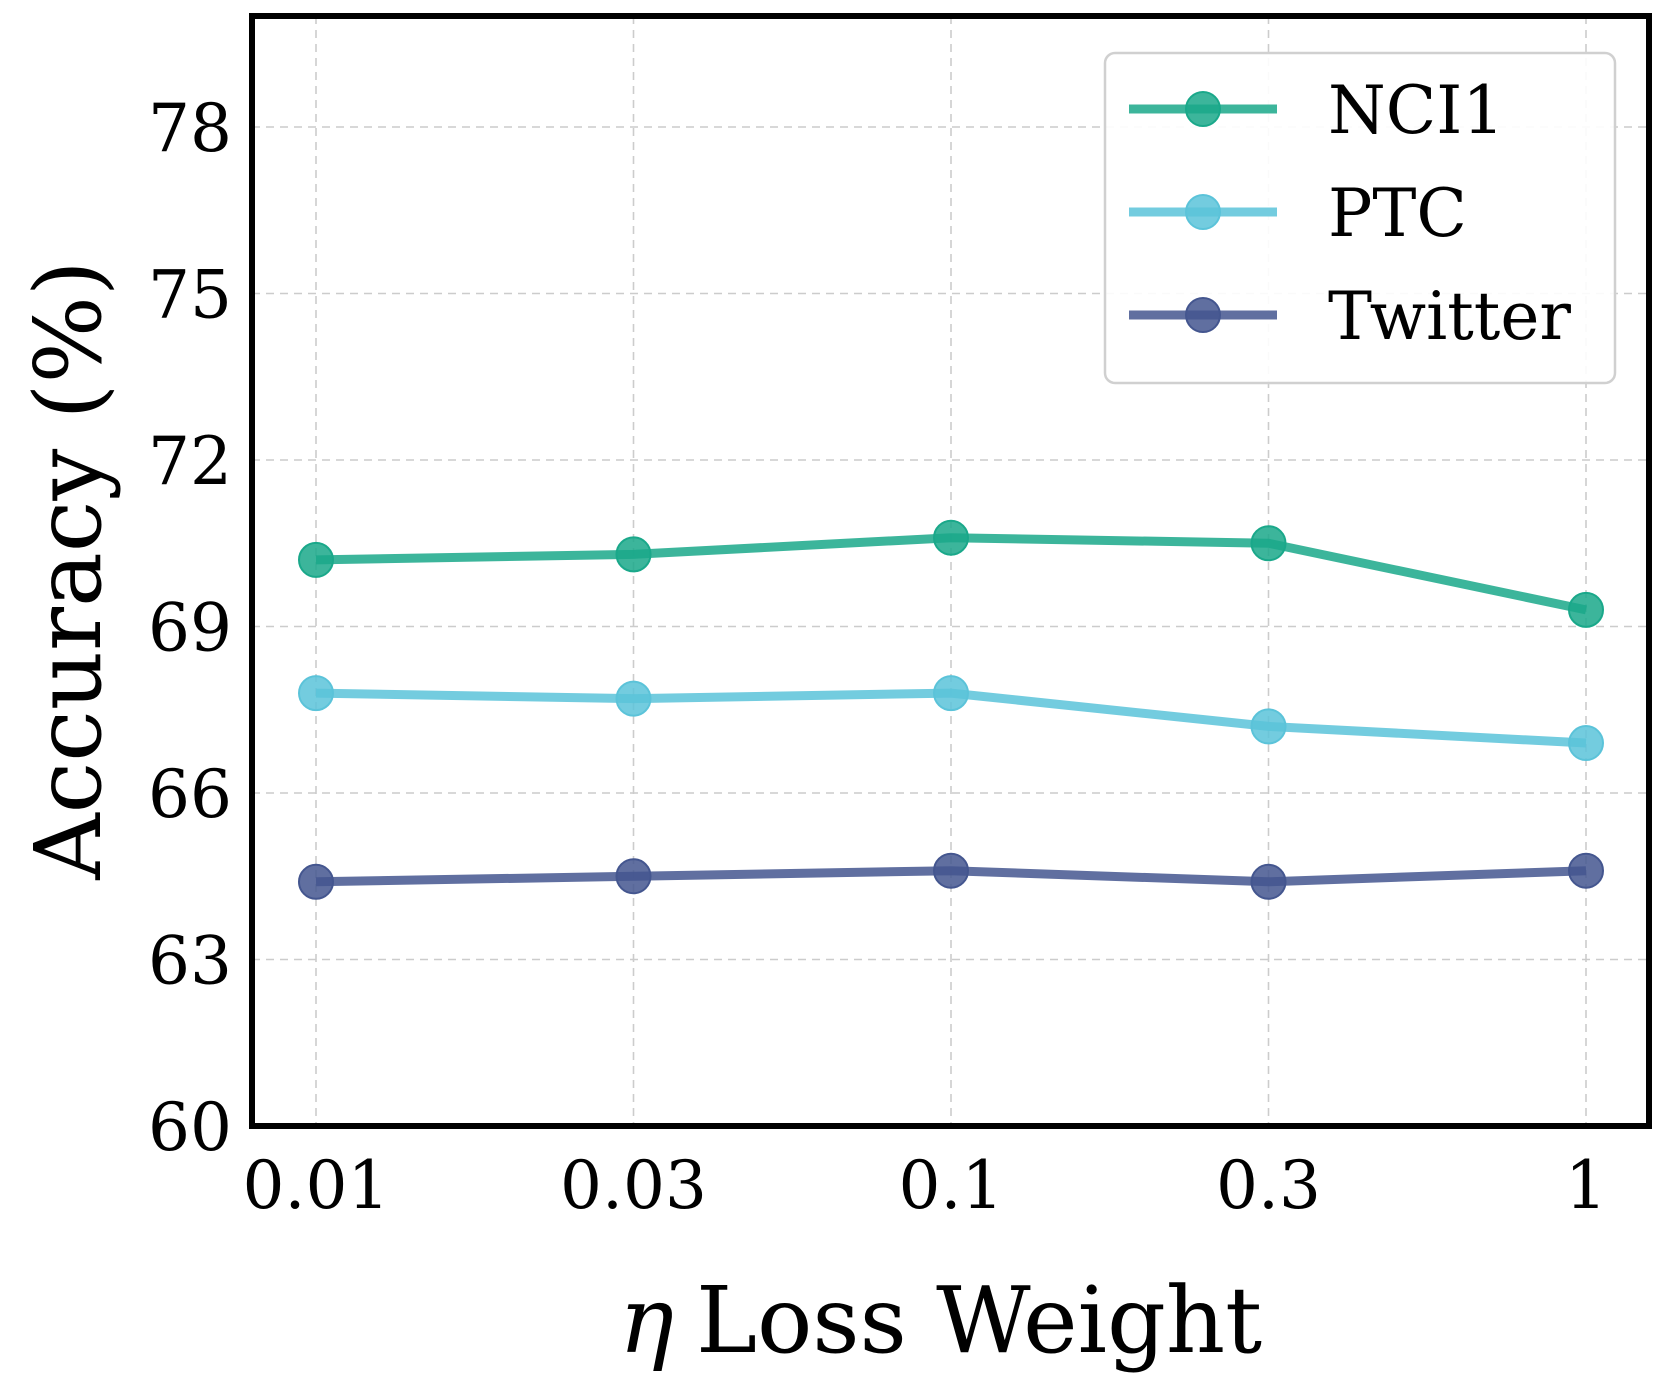 This screenshot has height=1391, width=1661. I want to click on x-tick-label: 0.01, so click(316, 1185).